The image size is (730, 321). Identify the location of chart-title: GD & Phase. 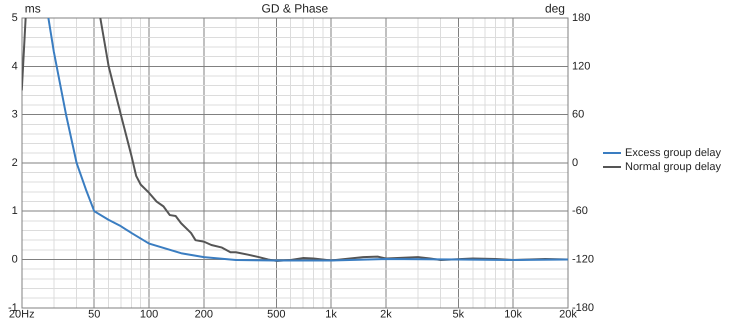
(295, 8).